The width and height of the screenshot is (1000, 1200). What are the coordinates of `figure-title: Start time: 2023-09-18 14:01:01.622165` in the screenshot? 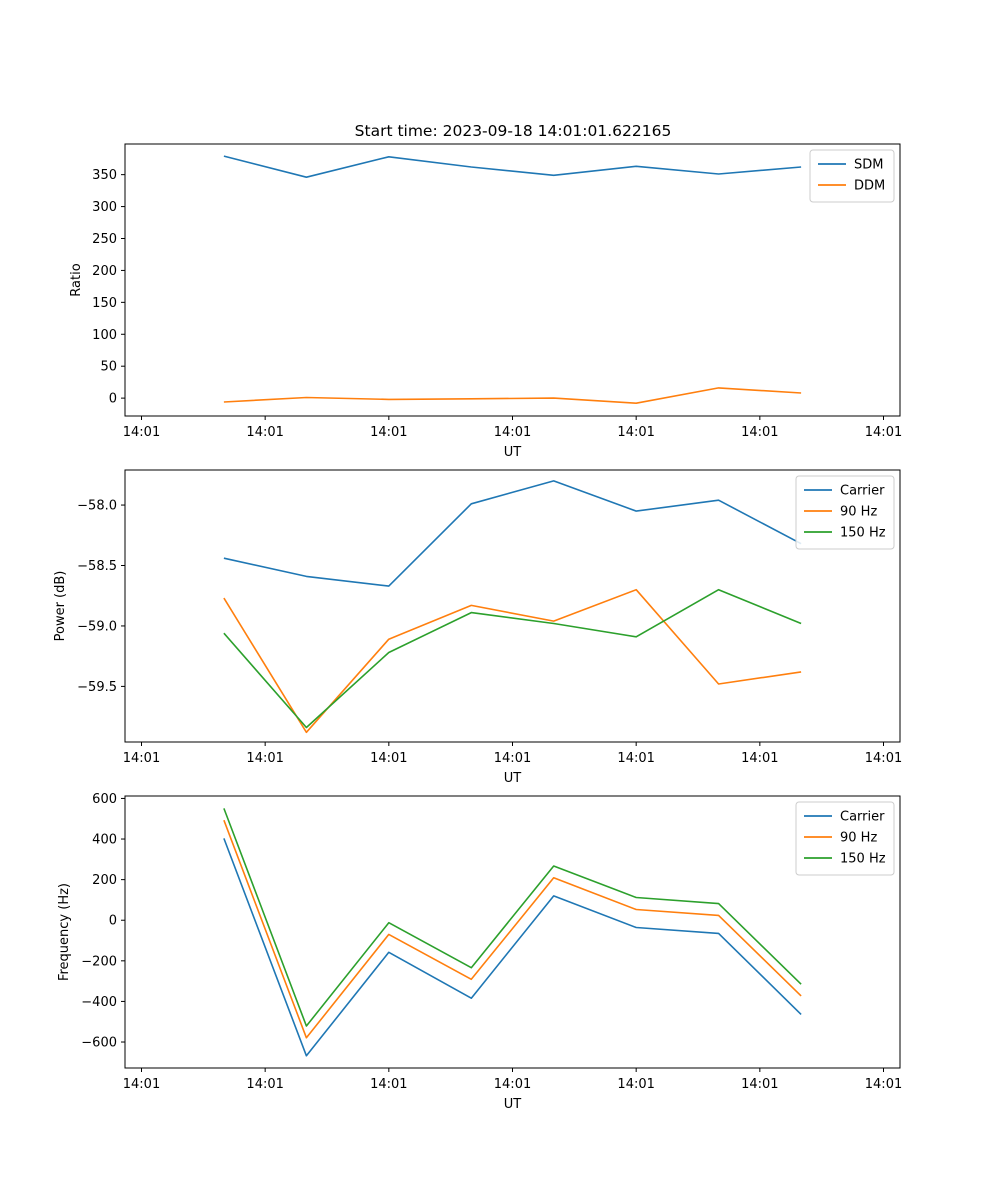 It's located at (513, 131).